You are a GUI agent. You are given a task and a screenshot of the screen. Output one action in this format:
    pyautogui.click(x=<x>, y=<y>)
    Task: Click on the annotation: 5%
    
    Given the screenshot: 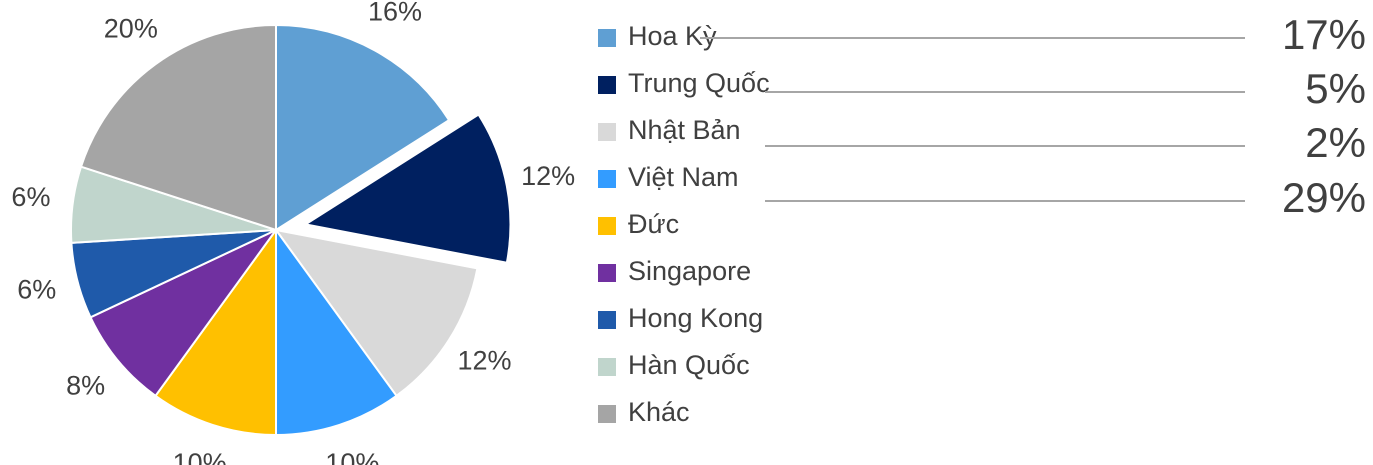 What is the action you would take?
    pyautogui.click(x=1335, y=88)
    